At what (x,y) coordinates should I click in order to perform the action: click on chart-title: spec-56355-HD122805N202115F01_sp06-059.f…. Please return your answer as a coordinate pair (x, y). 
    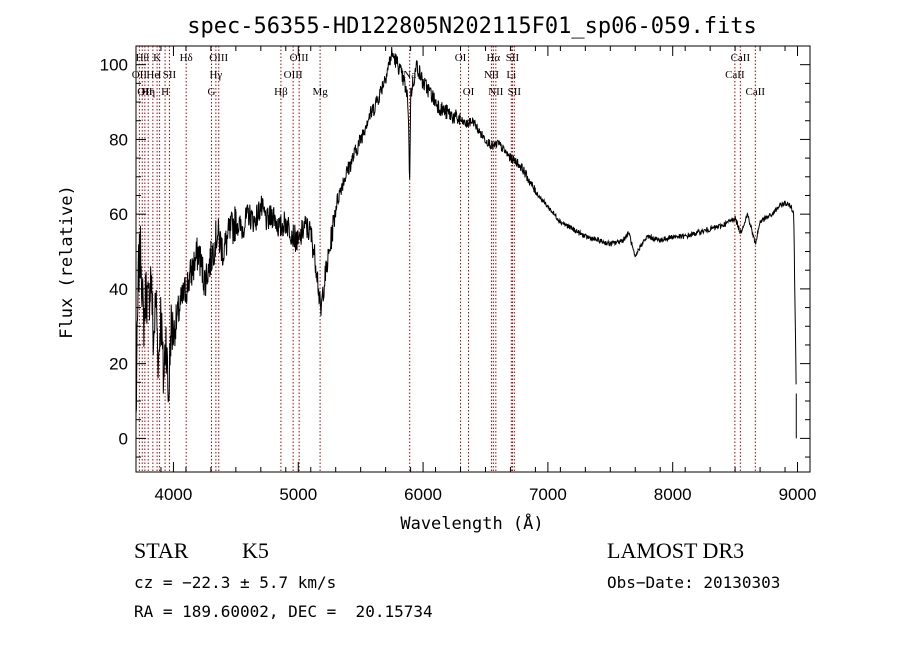
    Looking at the image, I should click on (472, 26).